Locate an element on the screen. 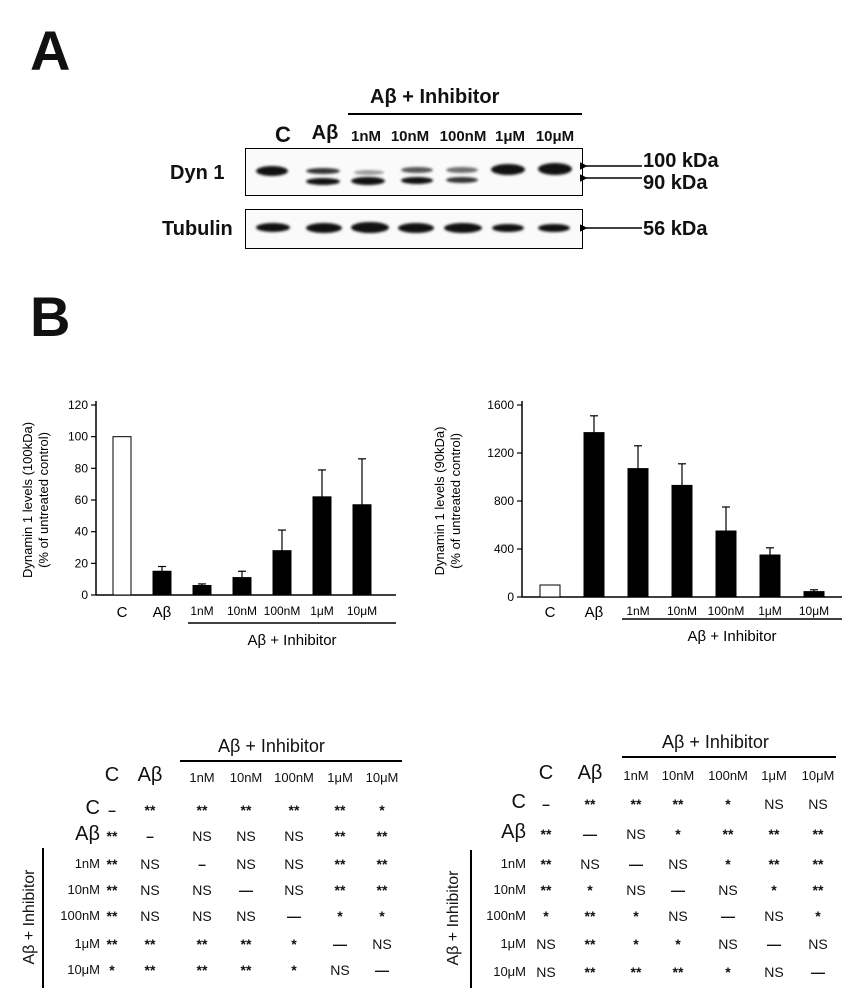  y-tick-label: 0 is located at coordinates (510, 597).